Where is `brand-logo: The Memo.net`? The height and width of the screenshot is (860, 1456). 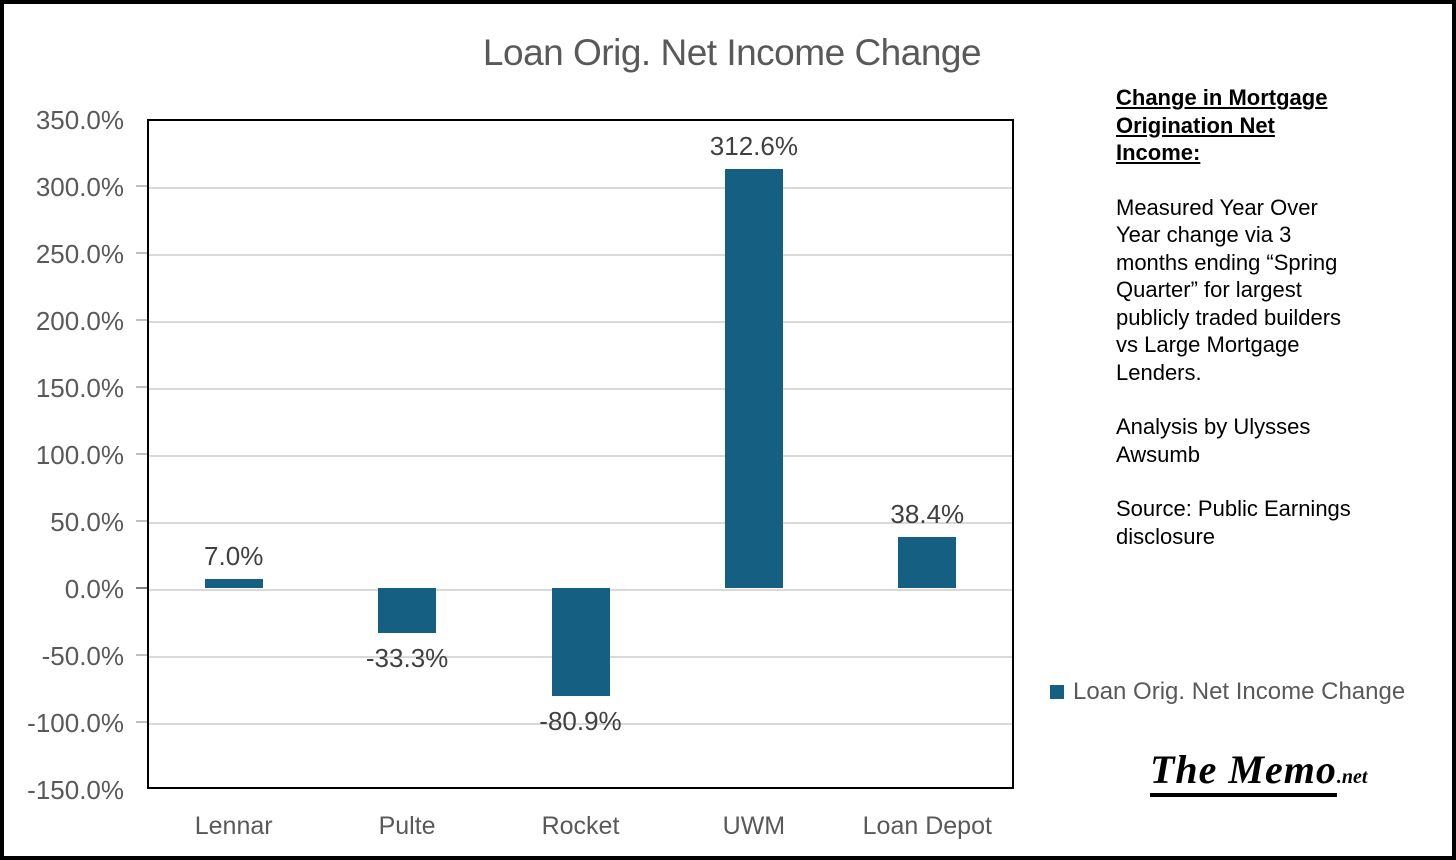 brand-logo: The Memo.net is located at coordinates (1259, 771).